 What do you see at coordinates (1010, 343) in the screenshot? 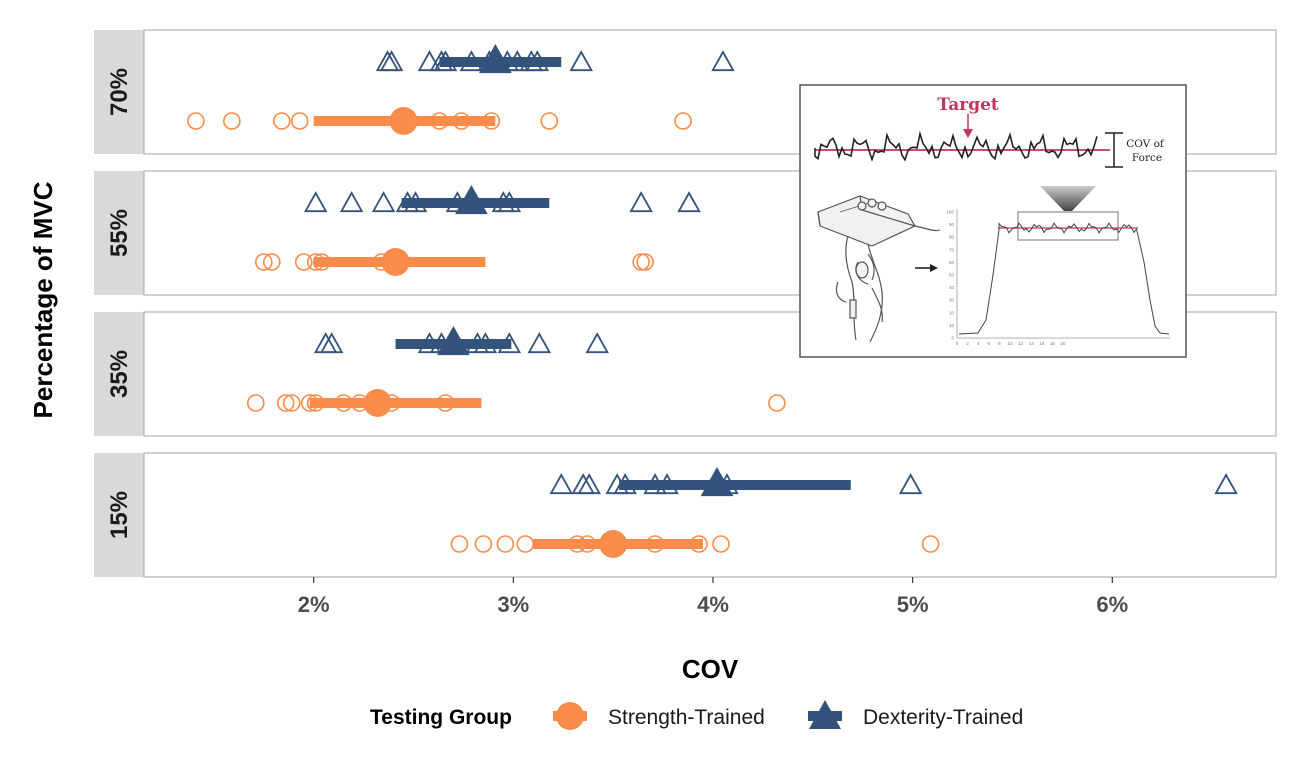
I see `inset-x-tick-label: 10` at bounding box center [1010, 343].